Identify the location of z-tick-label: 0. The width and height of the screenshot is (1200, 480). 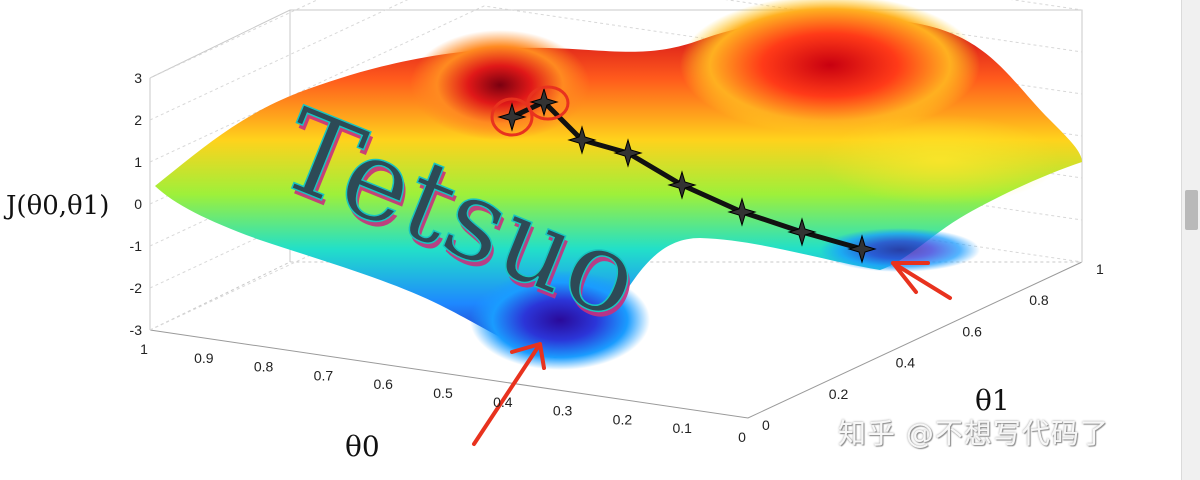
(138, 204).